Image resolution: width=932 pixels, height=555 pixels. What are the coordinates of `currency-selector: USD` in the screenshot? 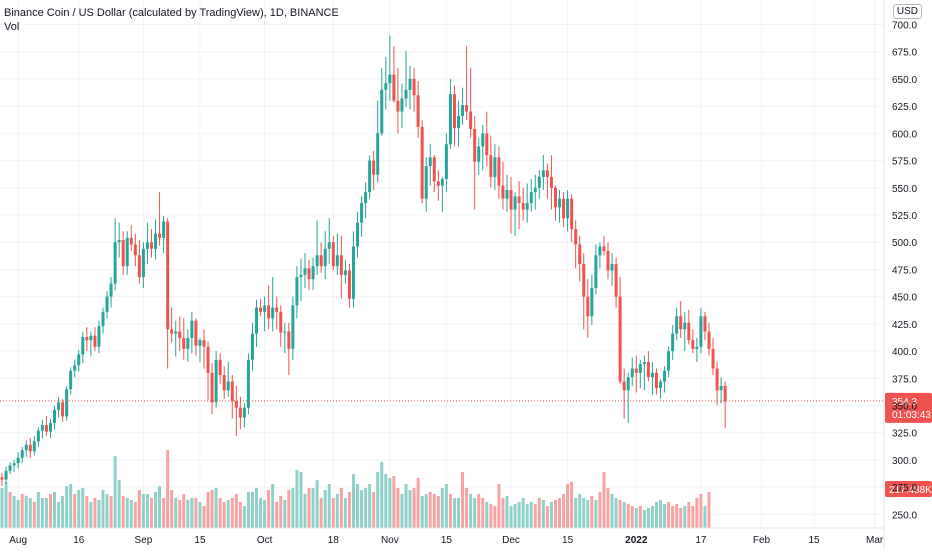 It's located at (907, 11).